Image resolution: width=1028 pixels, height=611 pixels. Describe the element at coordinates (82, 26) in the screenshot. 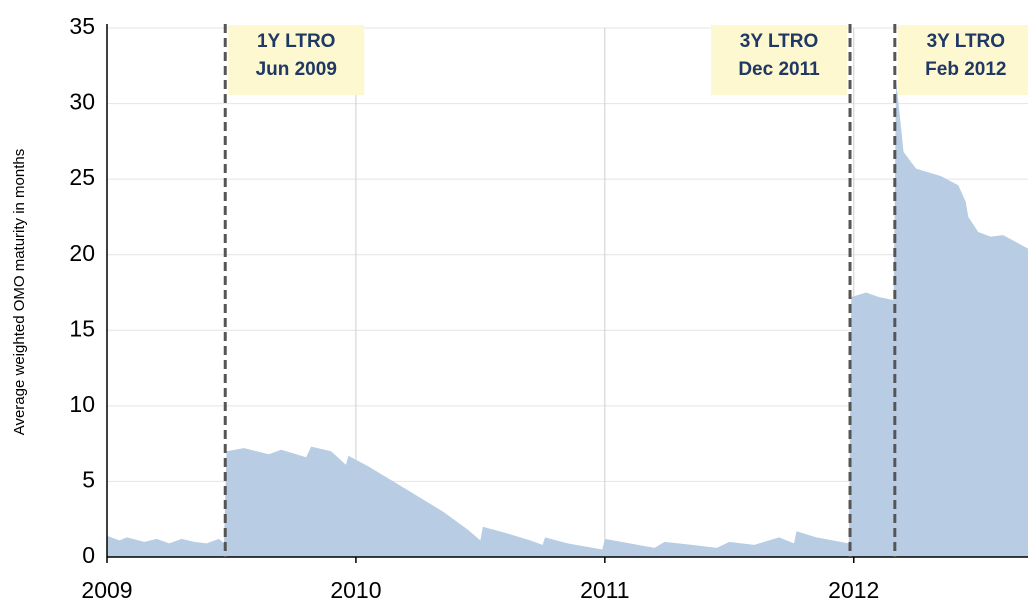

I see `y-tick-label: 35` at that location.